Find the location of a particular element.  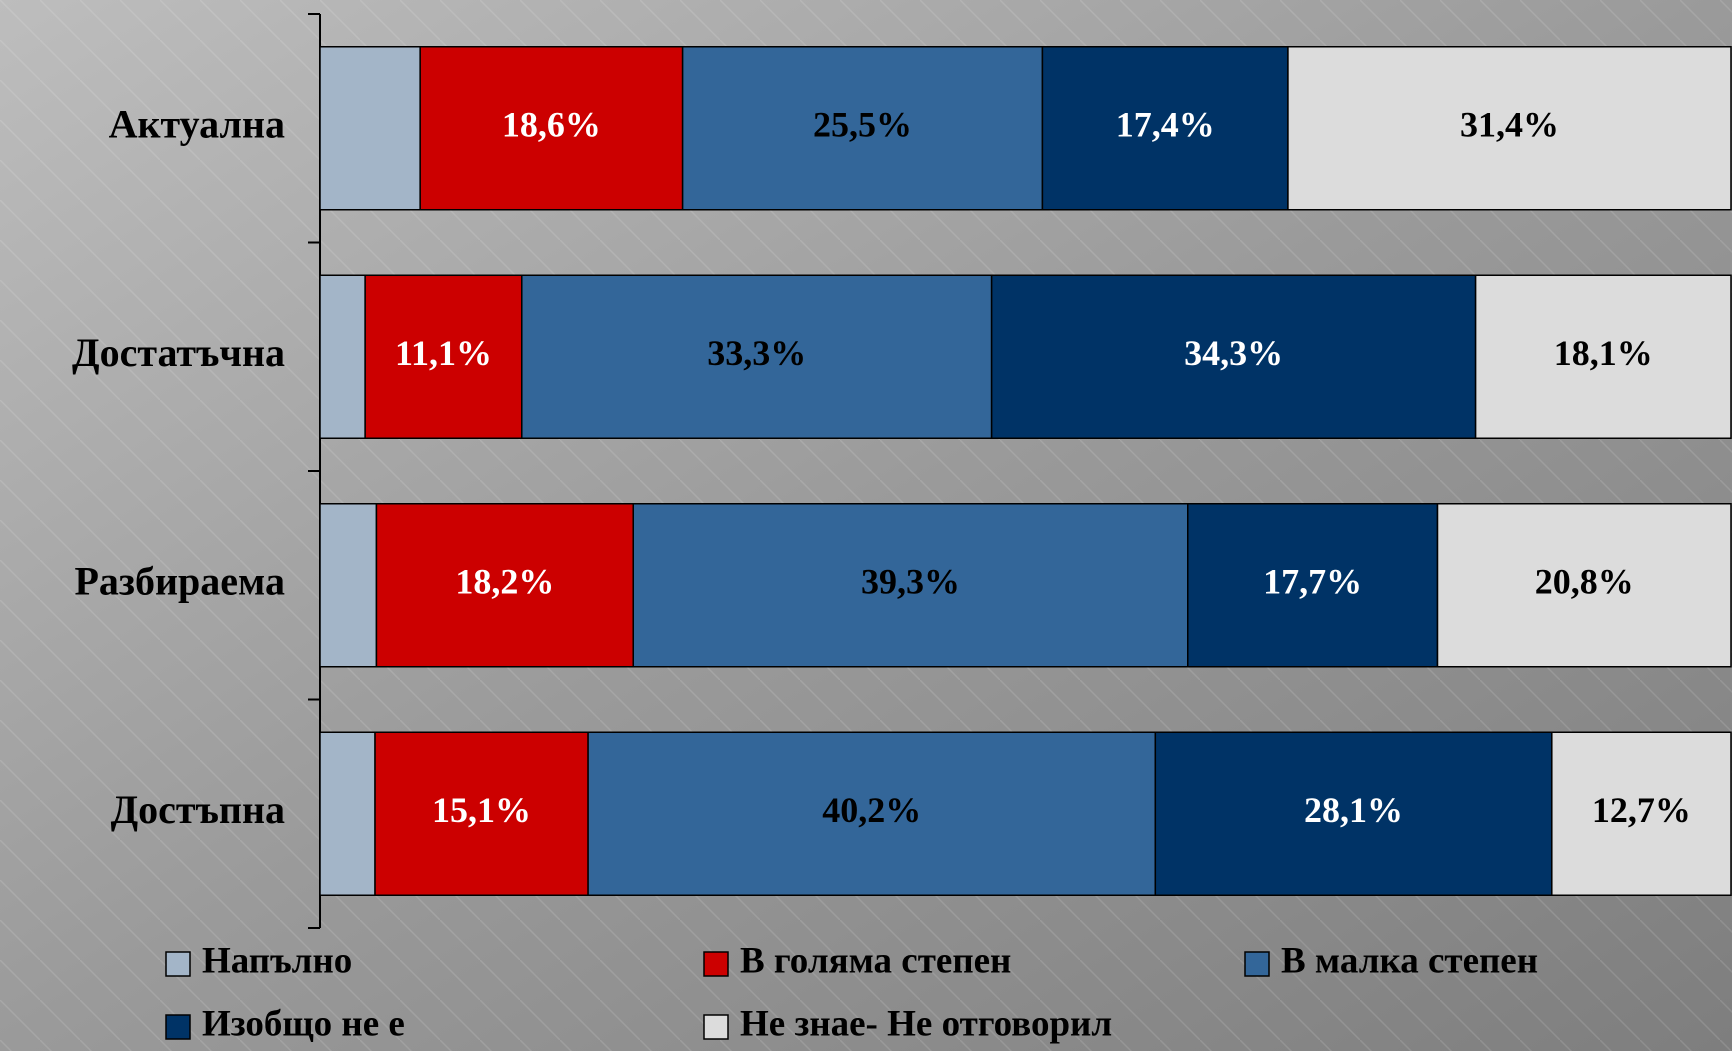

legend-label: Изобщо не е is located at coordinates (303, 1023).